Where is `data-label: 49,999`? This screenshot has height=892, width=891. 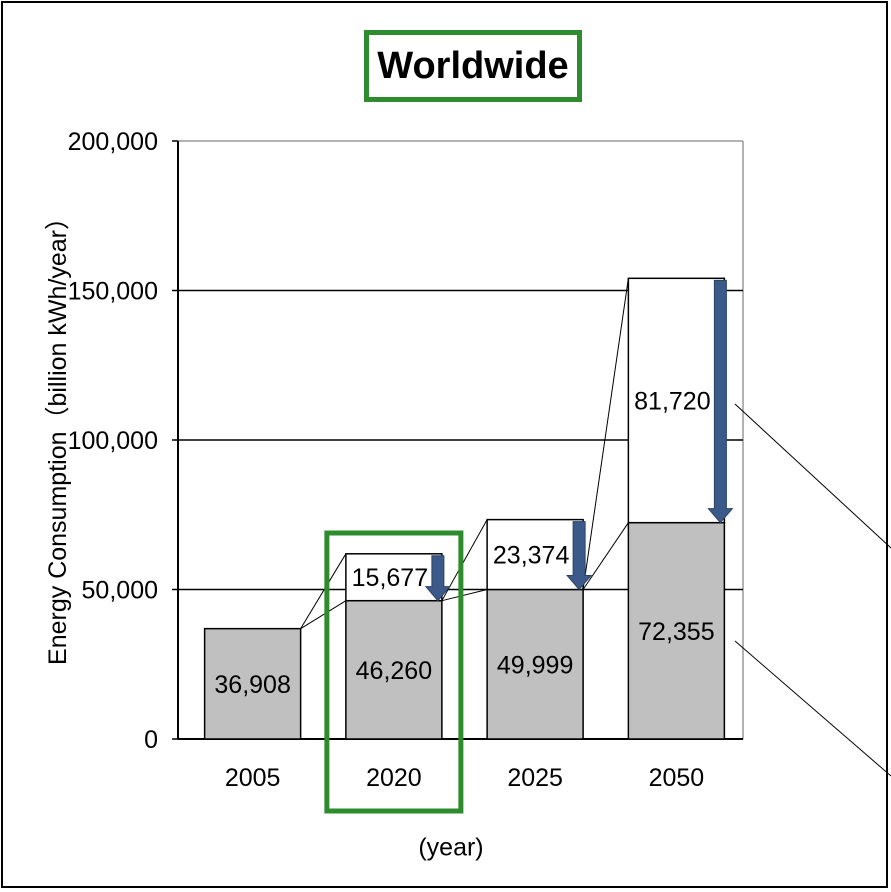 data-label: 49,999 is located at coordinates (535, 665).